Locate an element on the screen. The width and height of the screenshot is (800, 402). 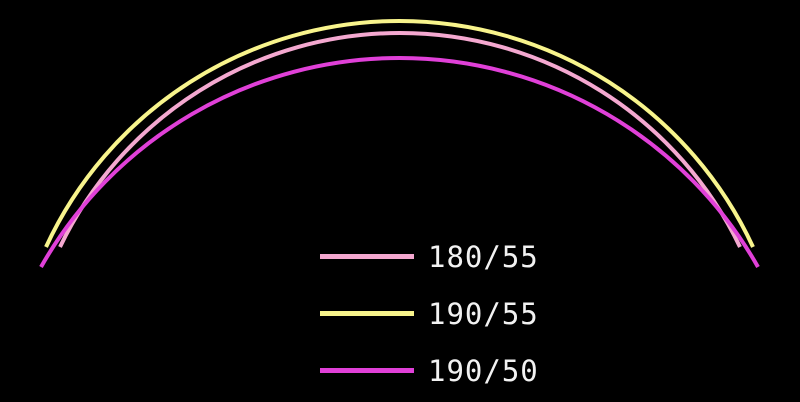
legend-item: 180/55 is located at coordinates (429, 256).